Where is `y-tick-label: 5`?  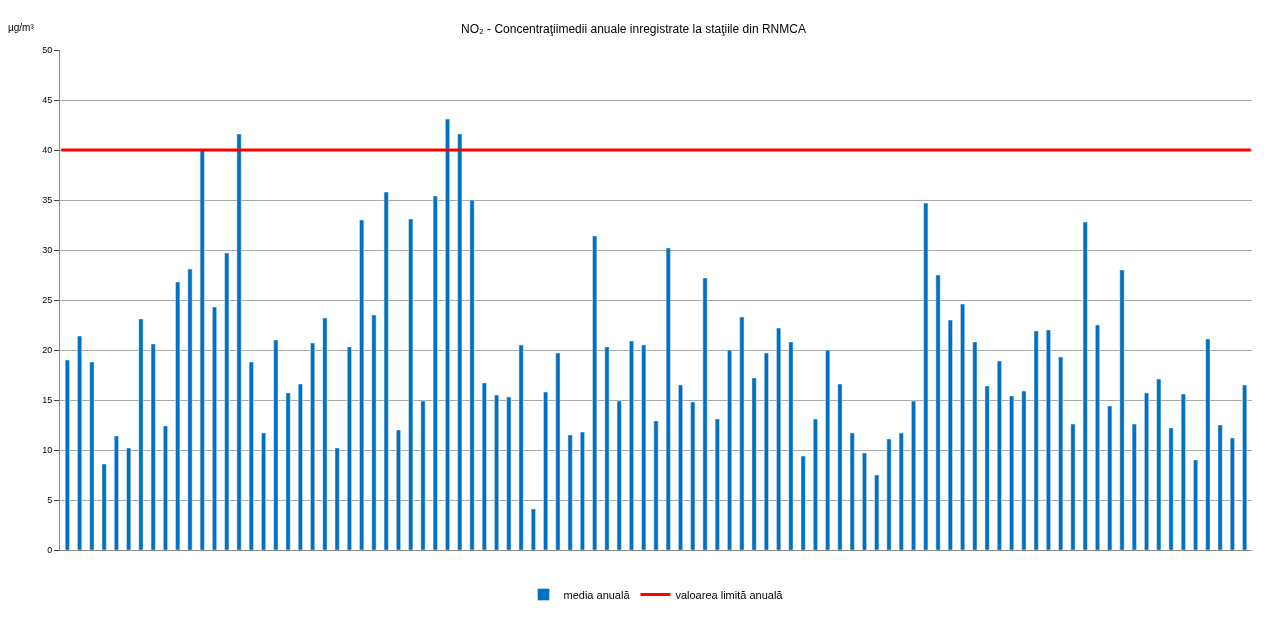
y-tick-label: 5 is located at coordinates (50, 500).